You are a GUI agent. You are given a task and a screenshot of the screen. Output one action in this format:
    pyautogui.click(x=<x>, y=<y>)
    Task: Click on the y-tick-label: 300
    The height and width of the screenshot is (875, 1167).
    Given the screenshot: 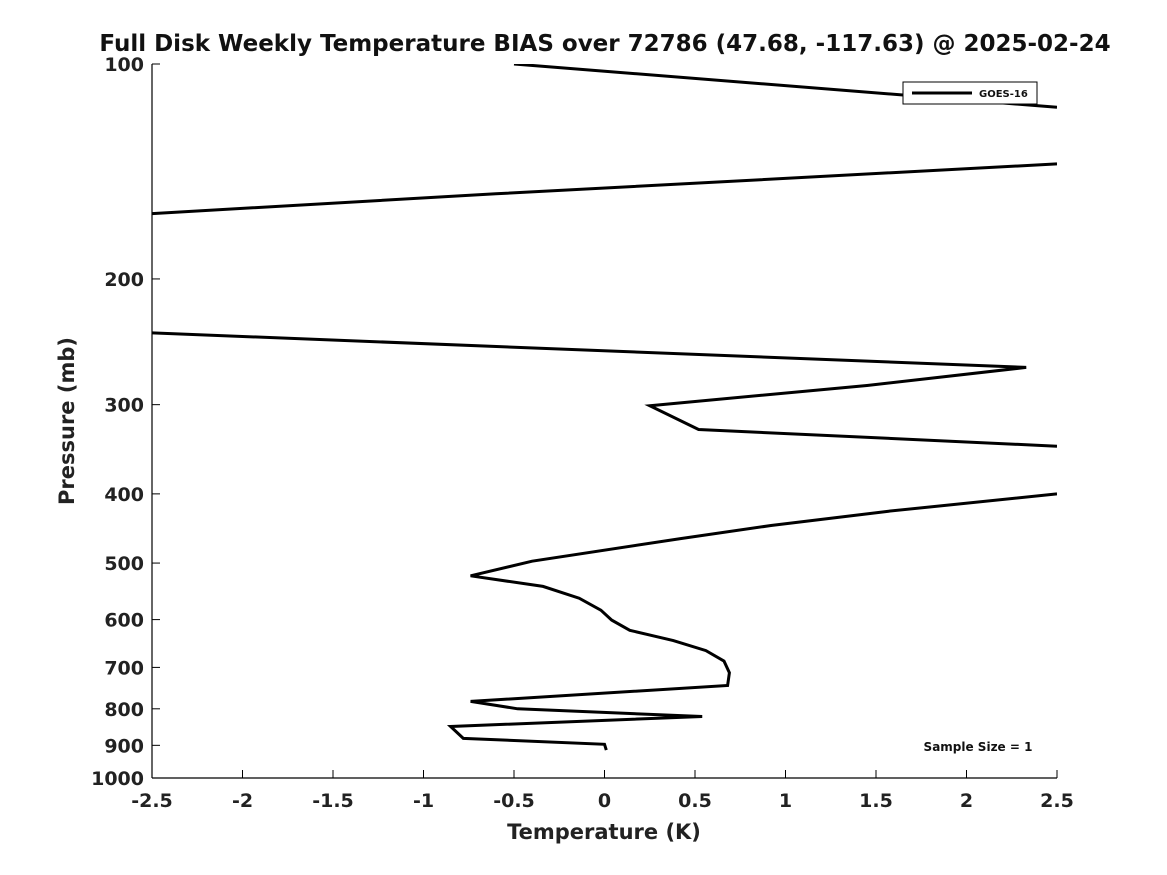 What is the action you would take?
    pyautogui.click(x=124, y=406)
    